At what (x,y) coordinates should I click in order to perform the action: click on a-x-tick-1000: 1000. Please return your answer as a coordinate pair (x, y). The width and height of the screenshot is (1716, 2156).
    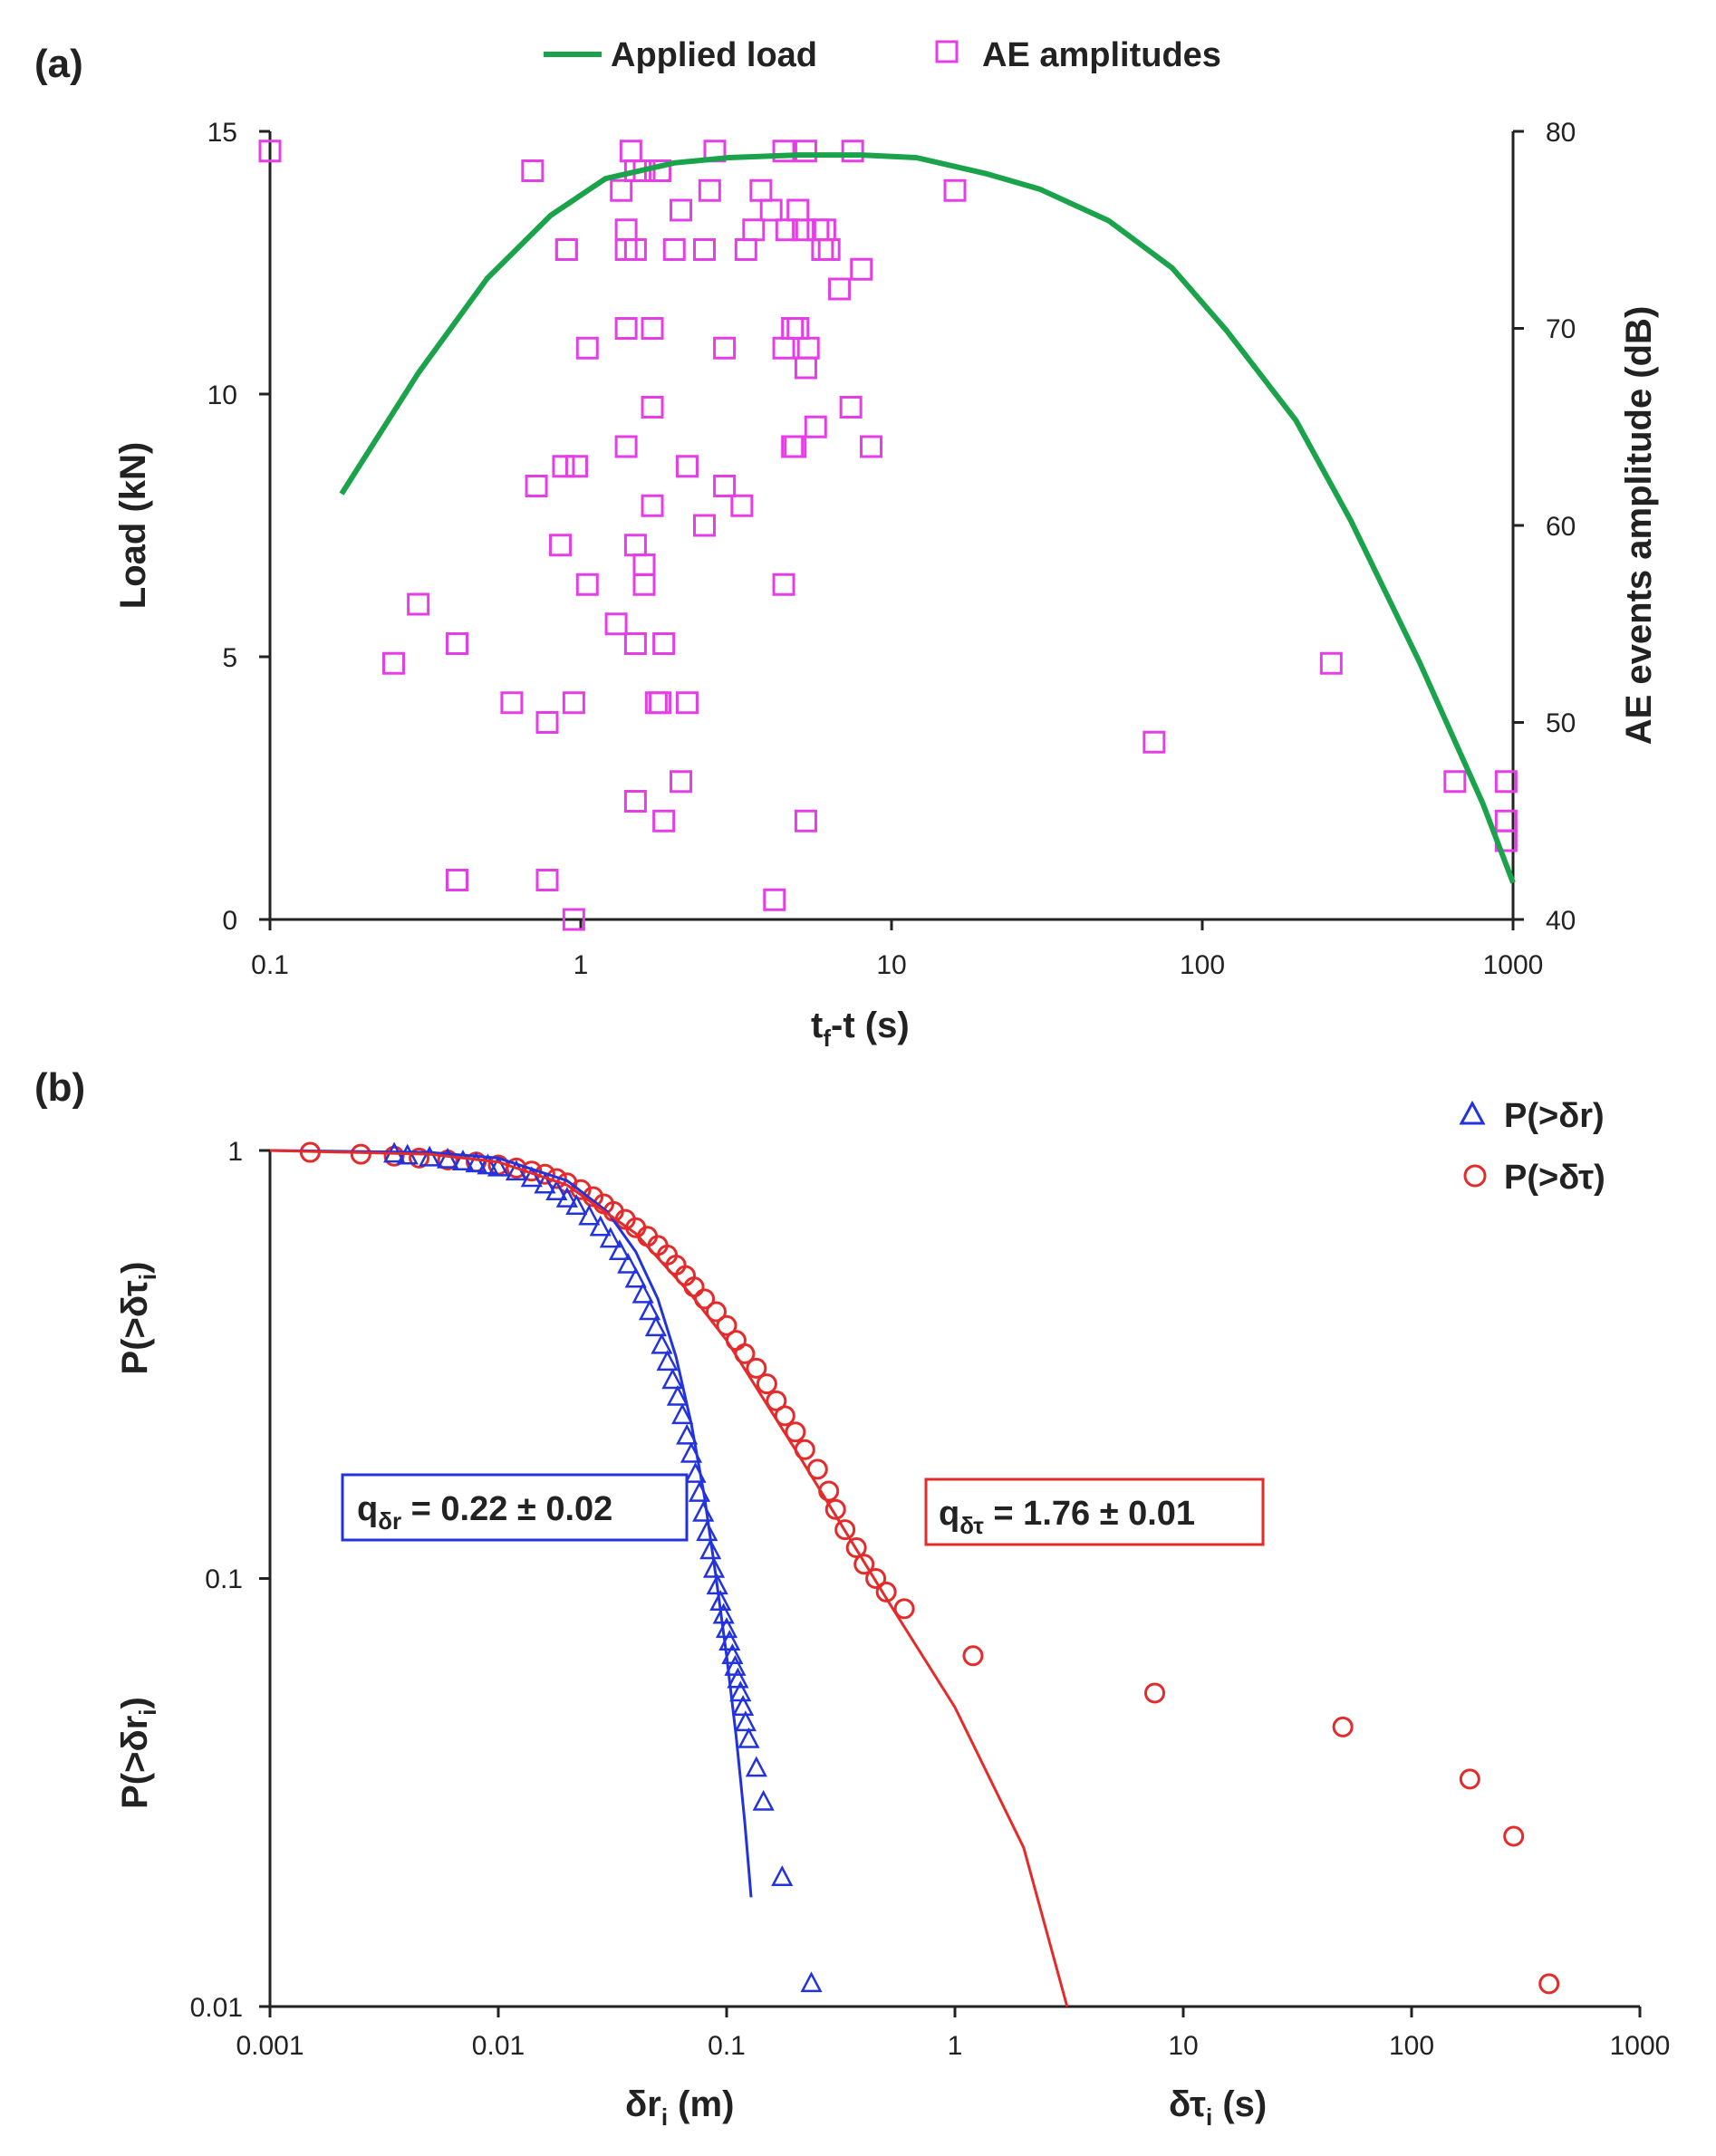
    Looking at the image, I should click on (1514, 965).